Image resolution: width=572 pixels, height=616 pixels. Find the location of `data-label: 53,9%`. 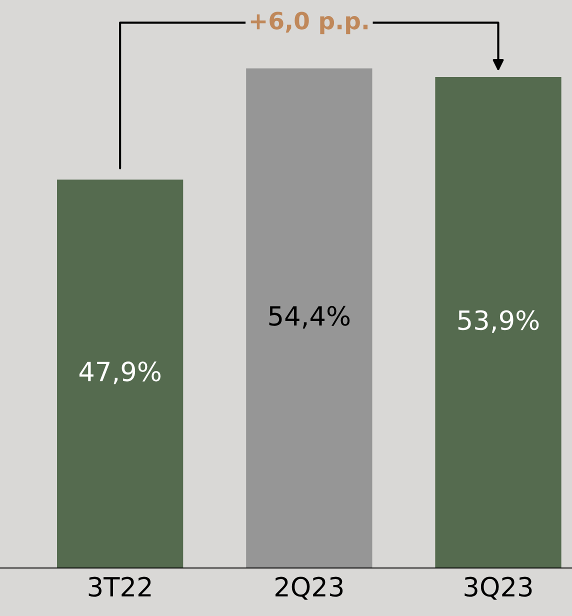

data-label: 53,9% is located at coordinates (498, 321).